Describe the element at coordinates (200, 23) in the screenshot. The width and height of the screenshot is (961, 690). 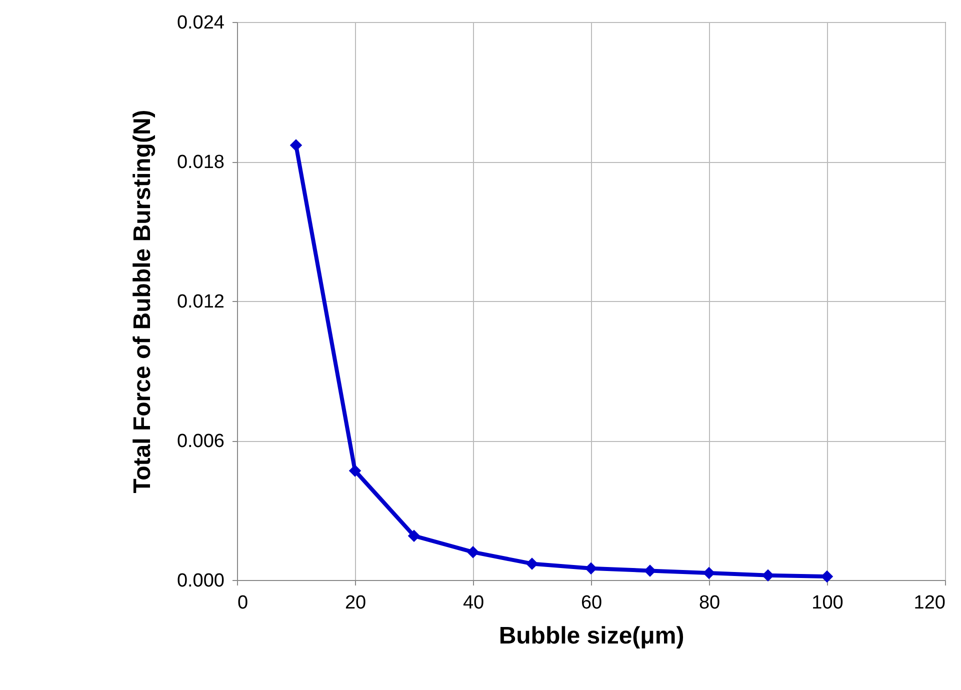
I see `y-tick-label: 0.024` at that location.